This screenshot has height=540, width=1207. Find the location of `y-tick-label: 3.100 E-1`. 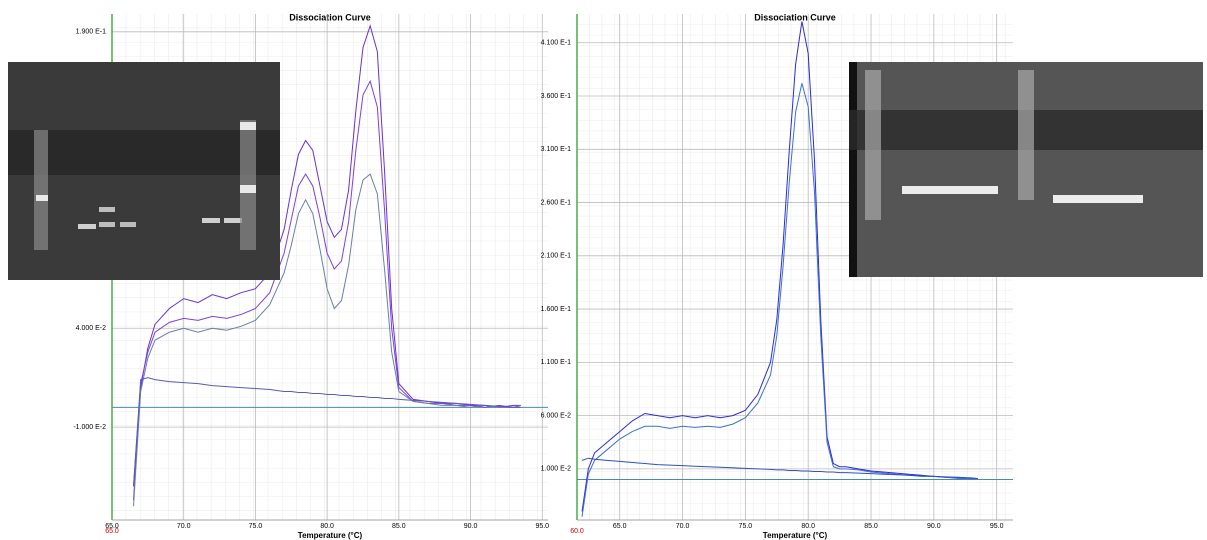

y-tick-label: 3.100 E-1 is located at coordinates (556, 149).